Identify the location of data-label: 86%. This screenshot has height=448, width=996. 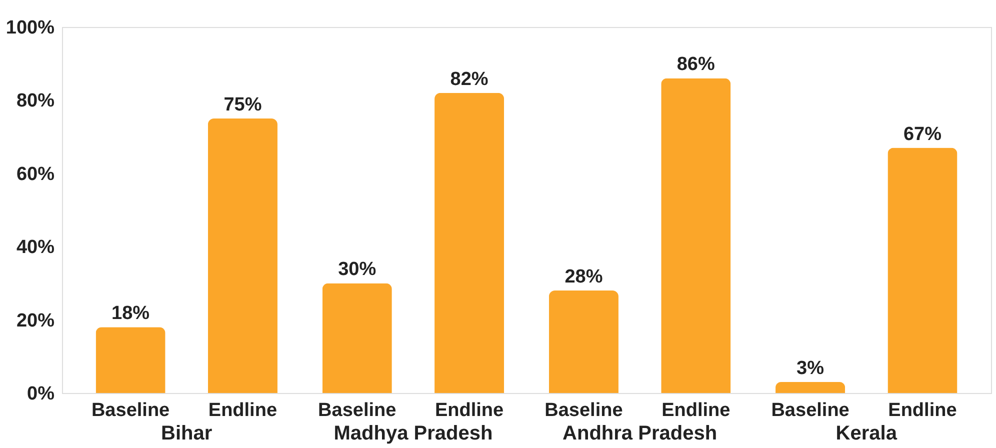
(695, 65).